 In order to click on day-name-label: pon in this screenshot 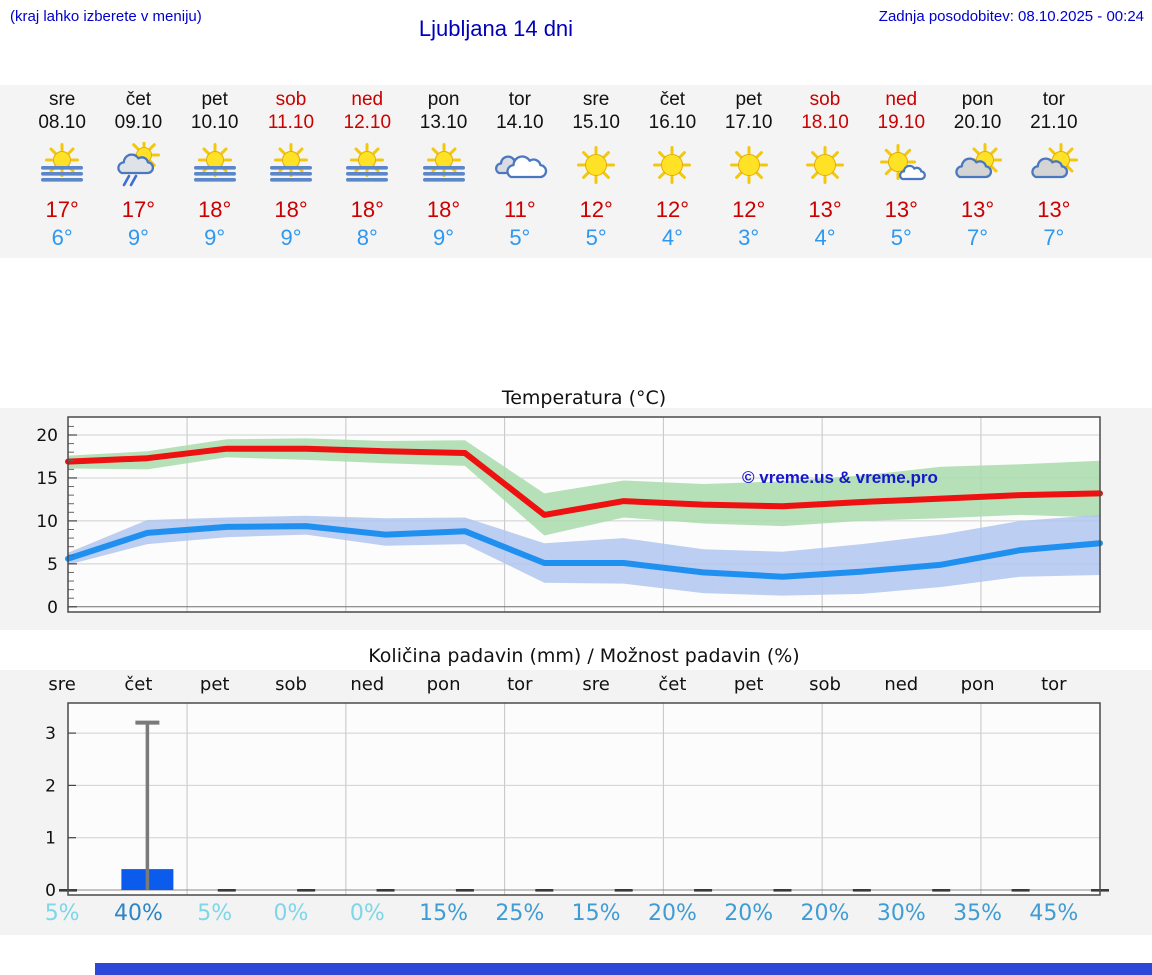, I will do `click(443, 99)`.